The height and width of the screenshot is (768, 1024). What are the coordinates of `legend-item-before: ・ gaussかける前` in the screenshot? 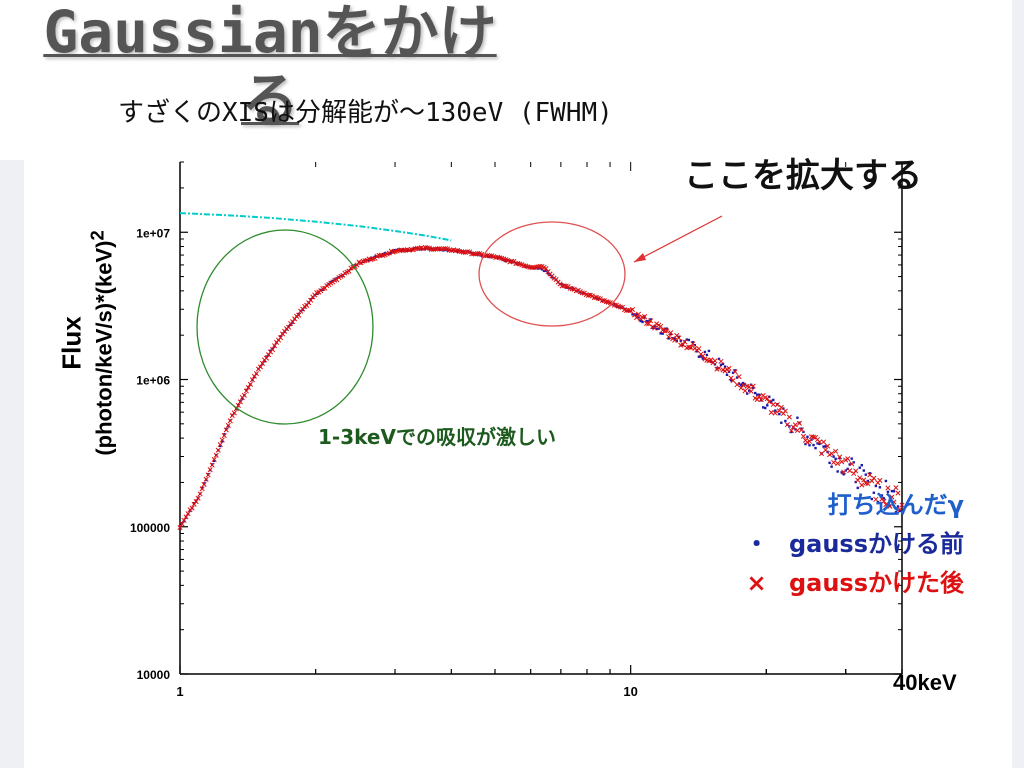 It's located at (848, 544).